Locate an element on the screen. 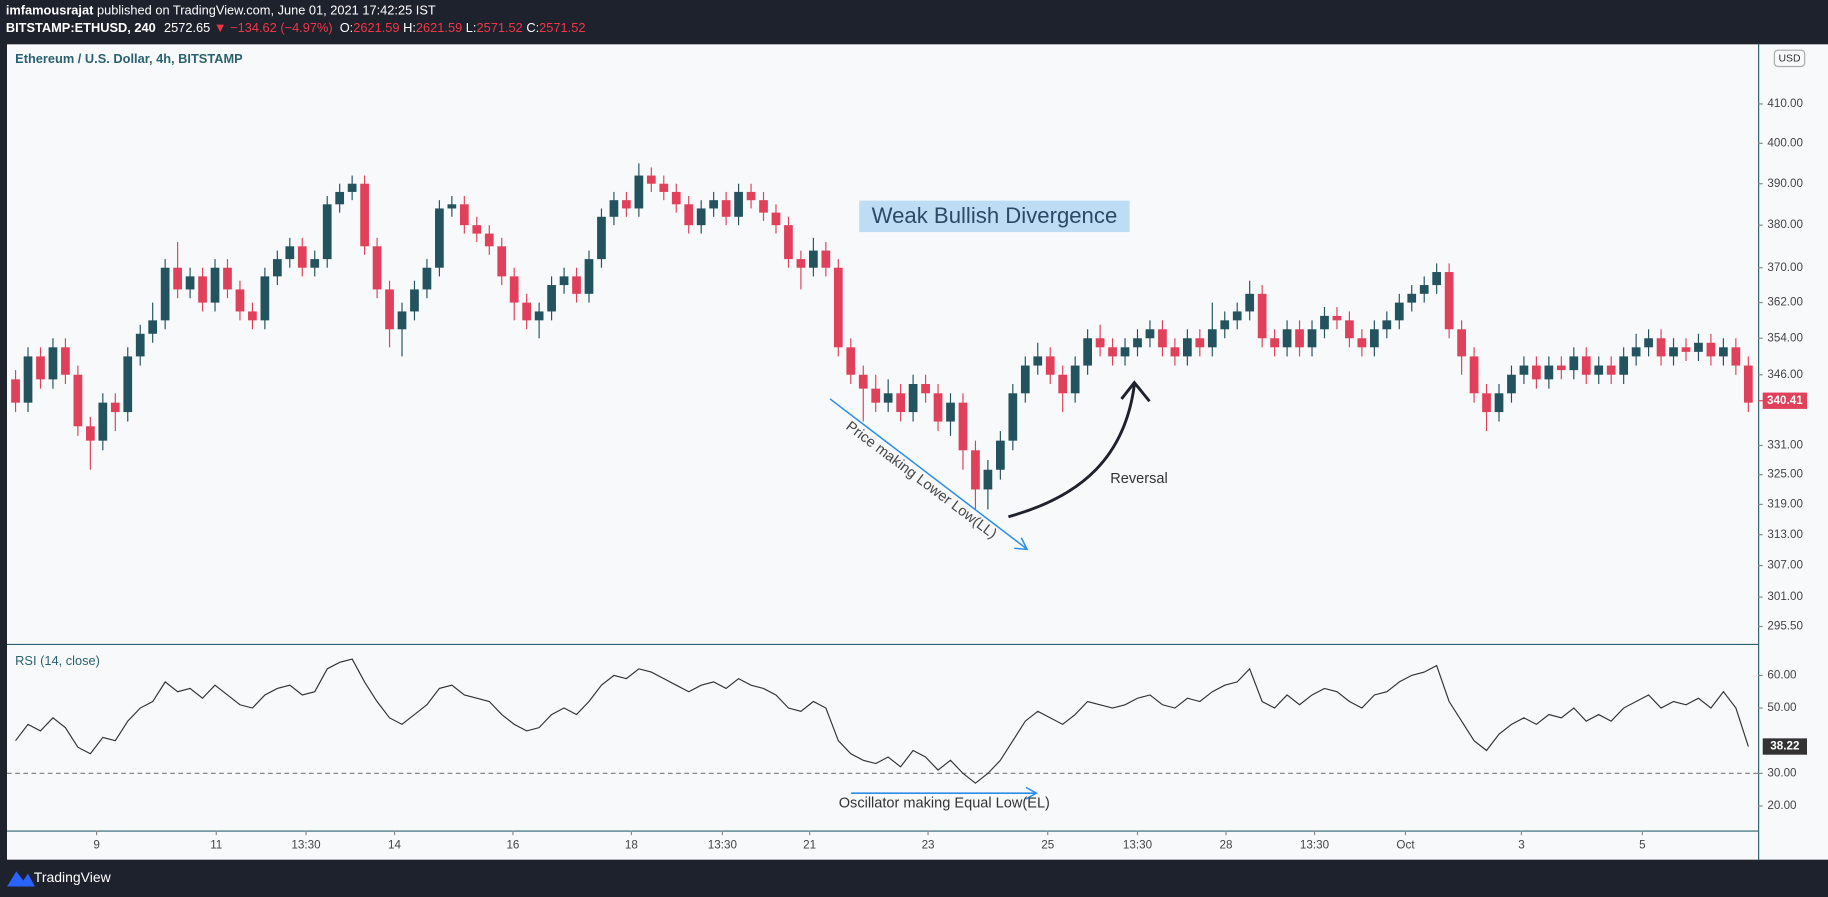  y-tick-label: 313.00 is located at coordinates (1785, 534).